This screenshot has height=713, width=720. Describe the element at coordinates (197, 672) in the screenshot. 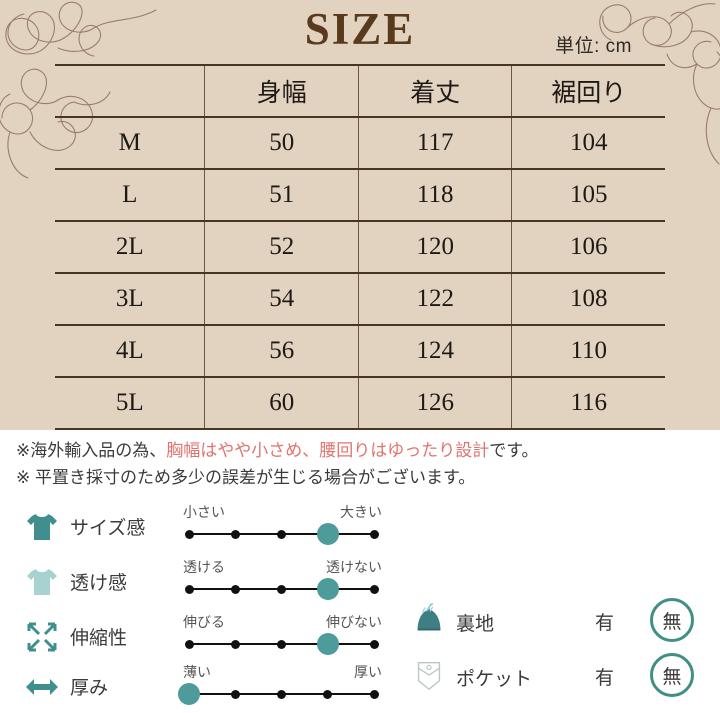

I see `scale-label-low: 薄い` at that location.